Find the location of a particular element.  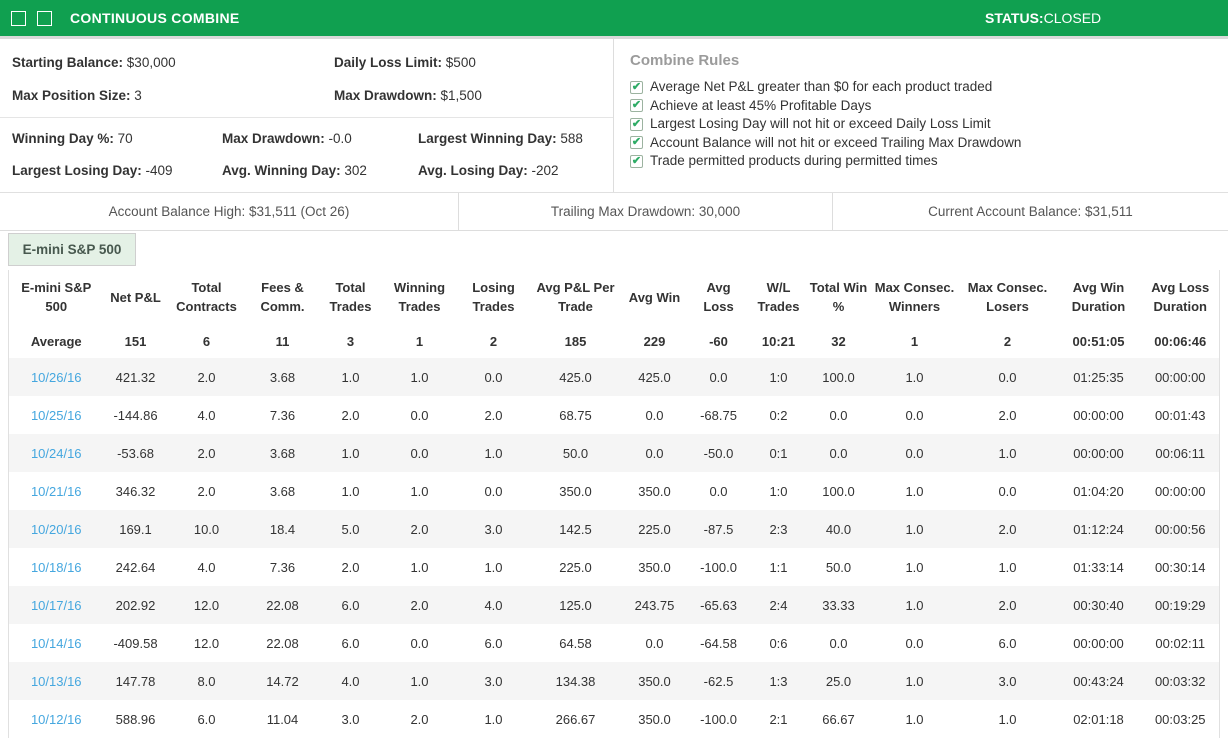

stat-item: Daily Loss Limit: $500 is located at coordinates (467, 62).